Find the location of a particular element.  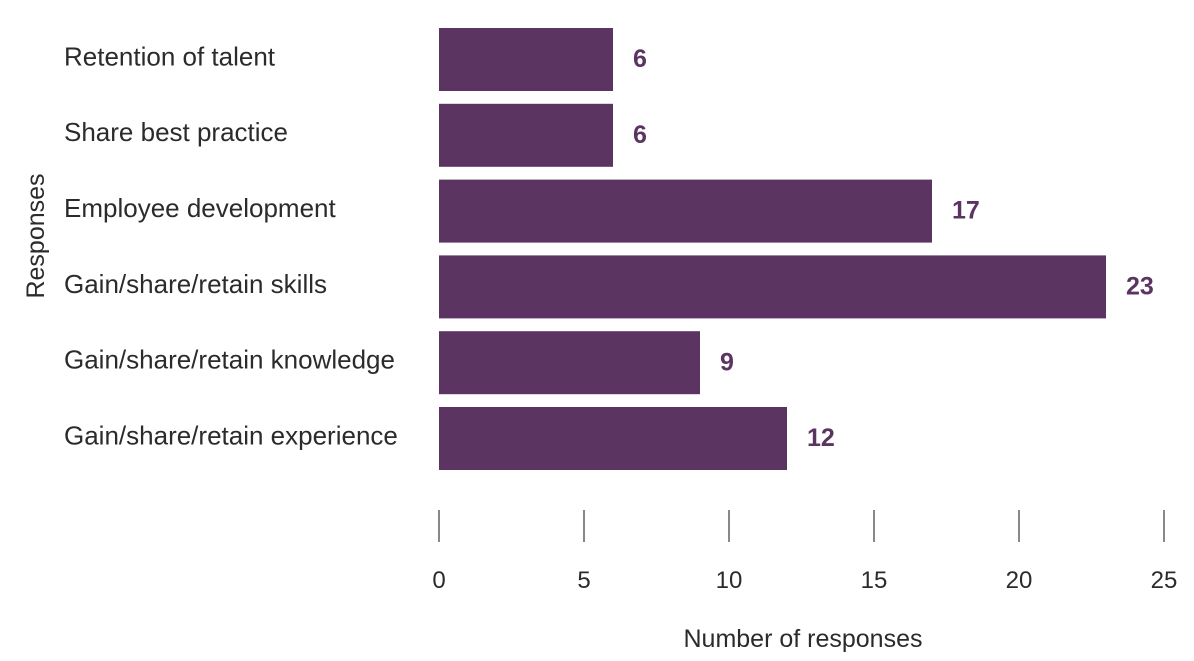

category-label: Employee development is located at coordinates (200, 208).